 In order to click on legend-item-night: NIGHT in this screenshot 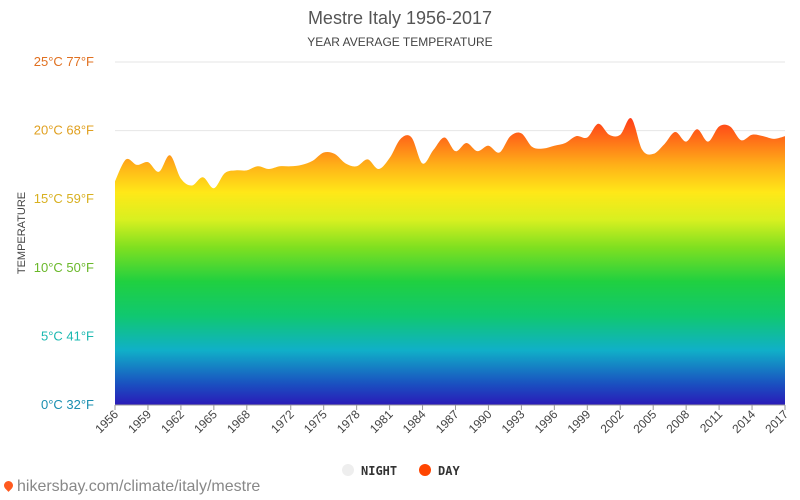, I will do `click(369, 471)`.